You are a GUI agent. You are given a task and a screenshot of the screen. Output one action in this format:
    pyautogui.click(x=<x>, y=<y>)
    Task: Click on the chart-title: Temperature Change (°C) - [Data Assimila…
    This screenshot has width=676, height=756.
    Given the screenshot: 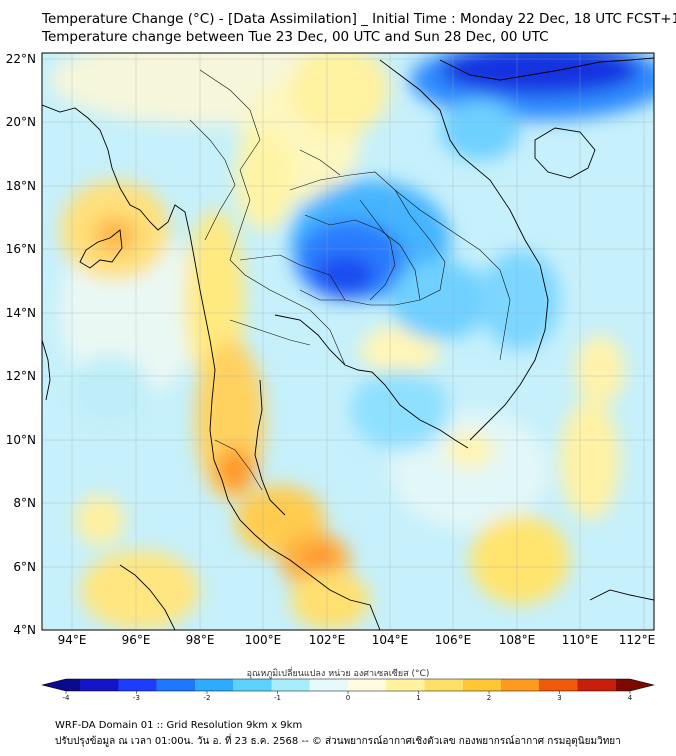 What is the action you would take?
    pyautogui.click(x=359, y=19)
    